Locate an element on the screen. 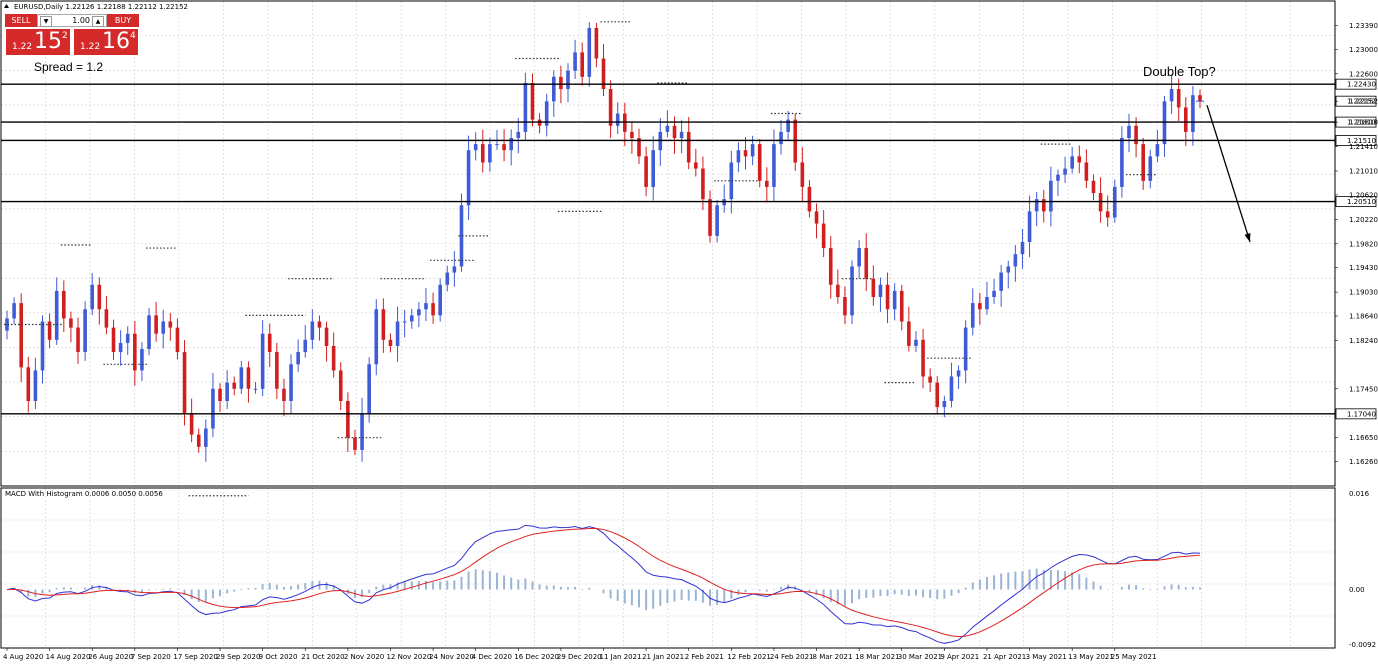  macd-header: MACD With Histogram 0.0006 0.0050 0.0056 is located at coordinates (84, 494).